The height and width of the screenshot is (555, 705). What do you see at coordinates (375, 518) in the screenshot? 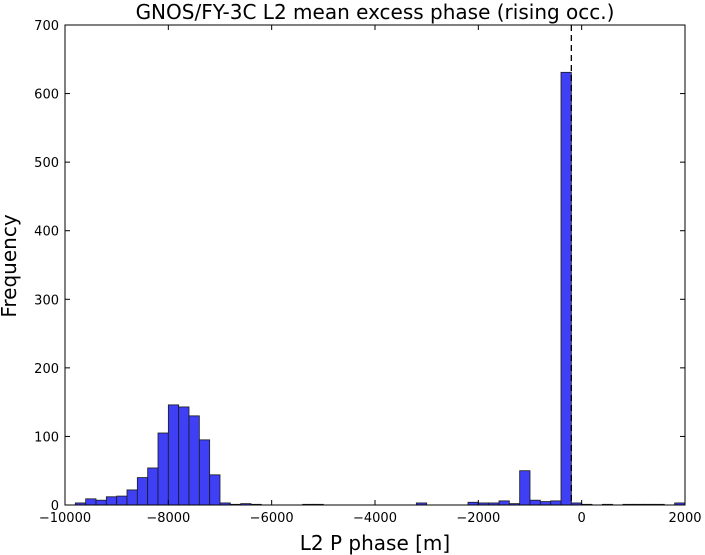
I see `x-tick-label: −4000` at bounding box center [375, 518].